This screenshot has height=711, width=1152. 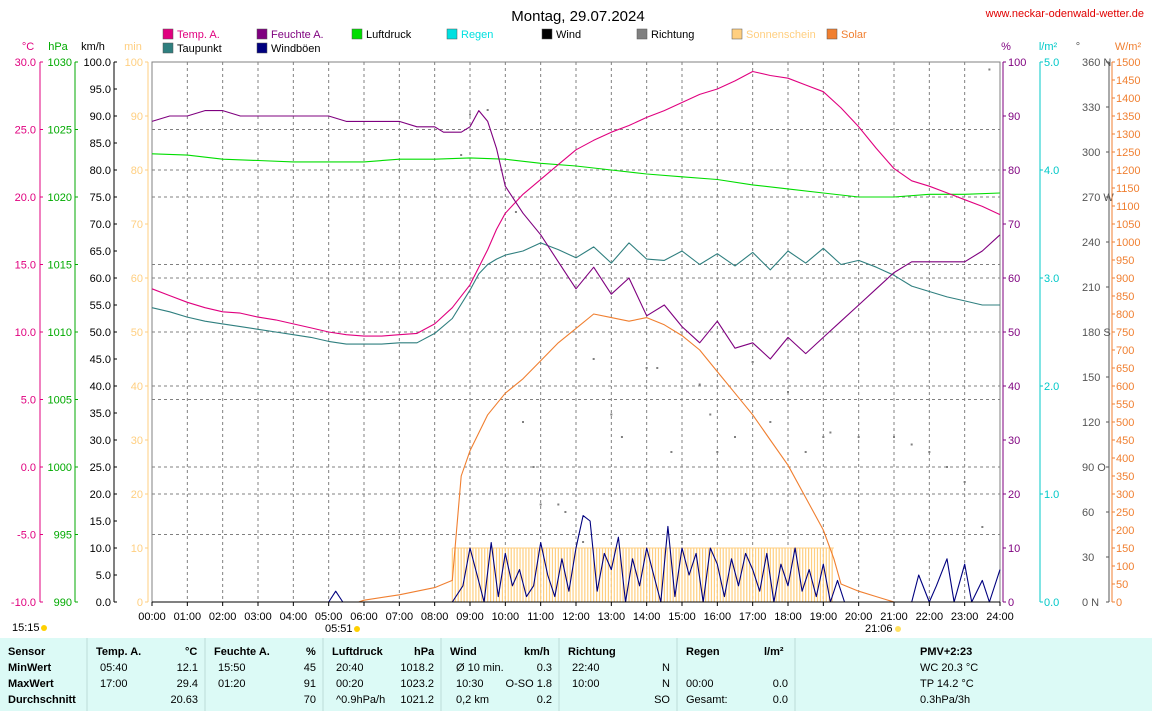 I want to click on legend-label: Solar, so click(x=854, y=35).